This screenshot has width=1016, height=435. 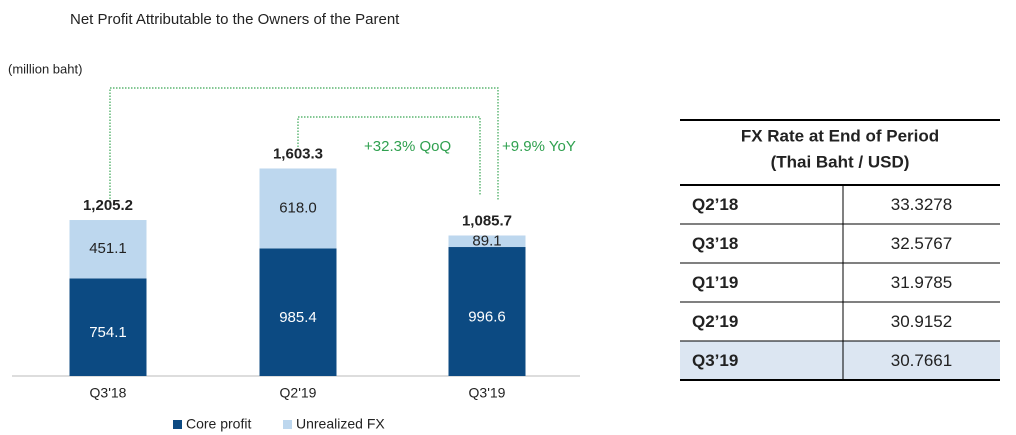 I want to click on qoq-connector, so click(x=389, y=156).